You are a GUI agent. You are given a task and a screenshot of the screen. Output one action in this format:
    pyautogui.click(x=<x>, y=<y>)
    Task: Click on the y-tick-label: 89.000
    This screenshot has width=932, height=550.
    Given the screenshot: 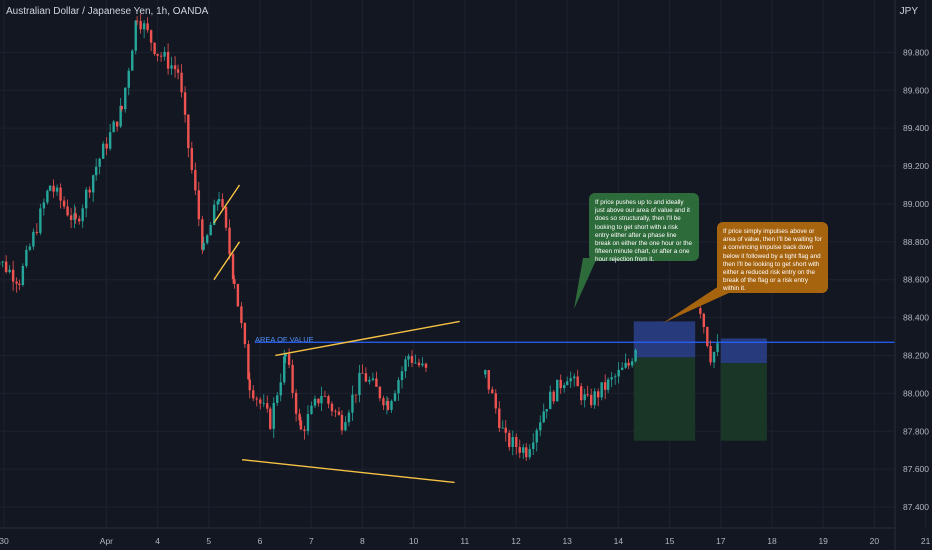 What is the action you would take?
    pyautogui.click(x=916, y=204)
    